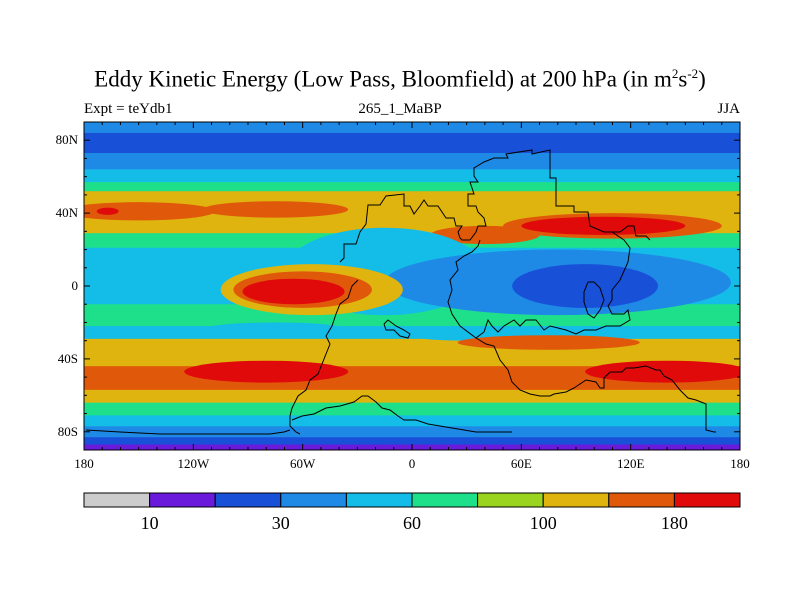 Image resolution: width=800 pixels, height=600 pixels. Describe the element at coordinates (75, 285) in the screenshot. I see `y-tick-label: 0` at that location.